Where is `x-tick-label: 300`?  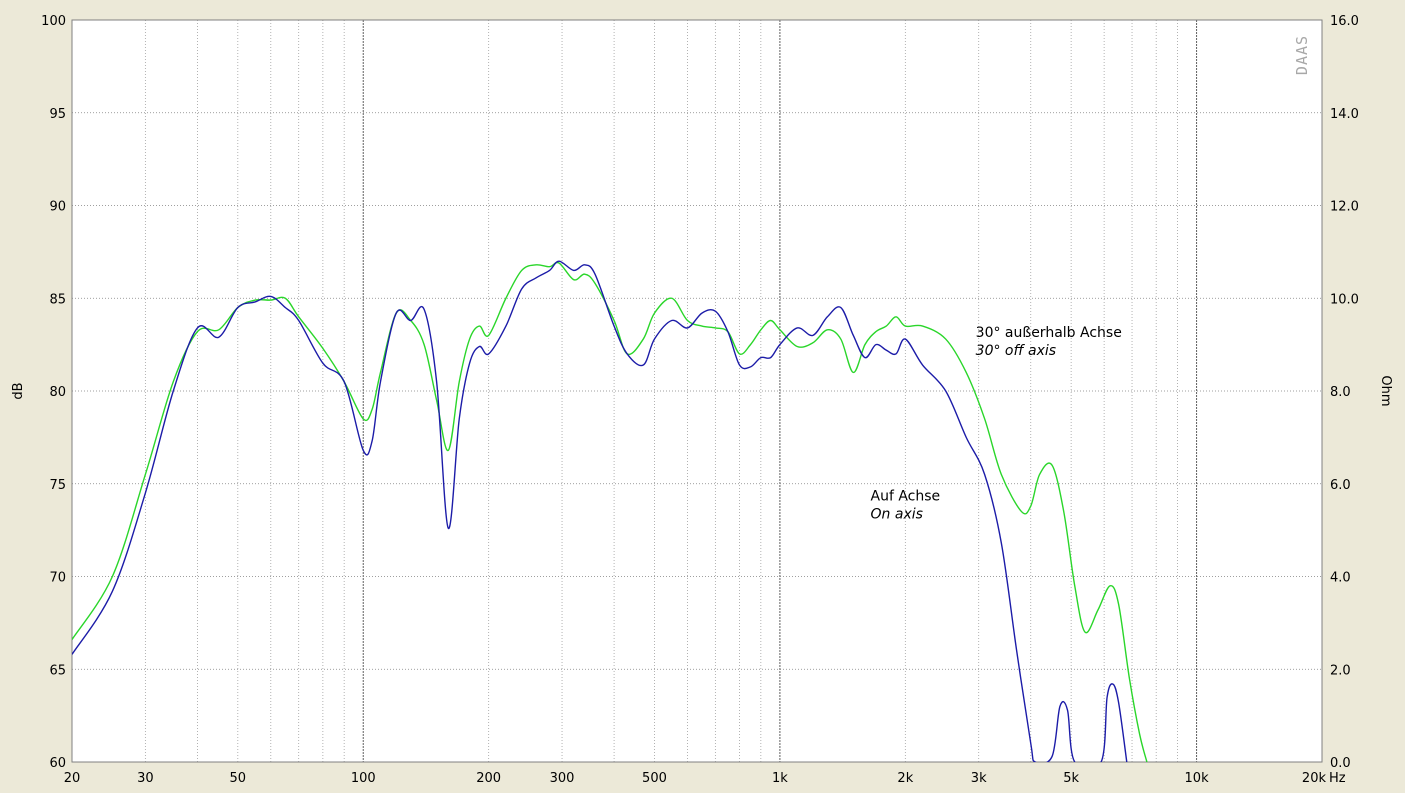 x-tick-label: 300 is located at coordinates (562, 778).